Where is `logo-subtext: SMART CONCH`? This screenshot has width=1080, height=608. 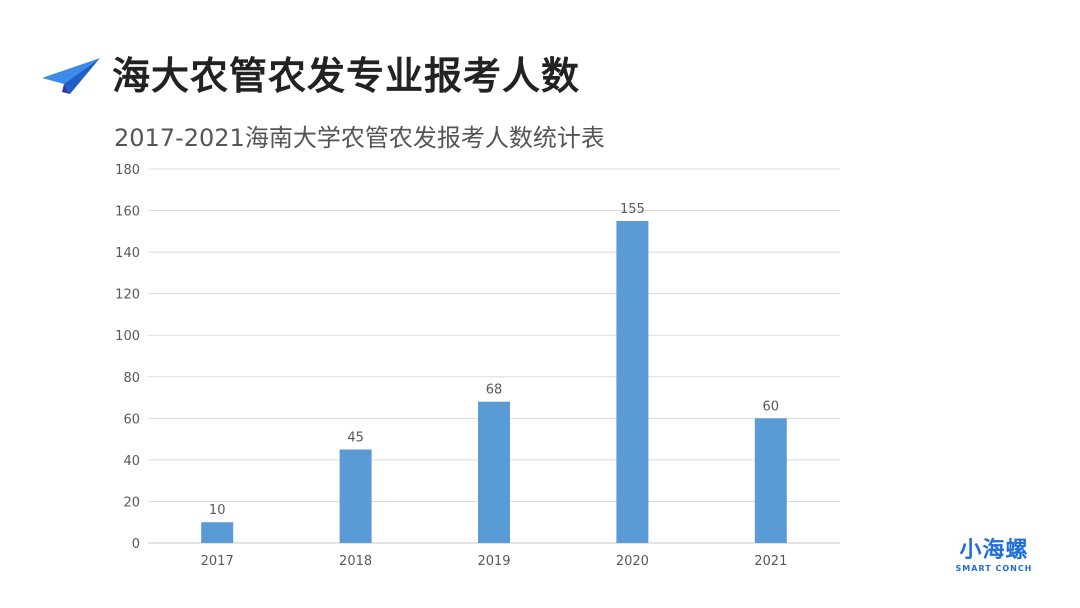 logo-subtext: SMART CONCH is located at coordinates (994, 568).